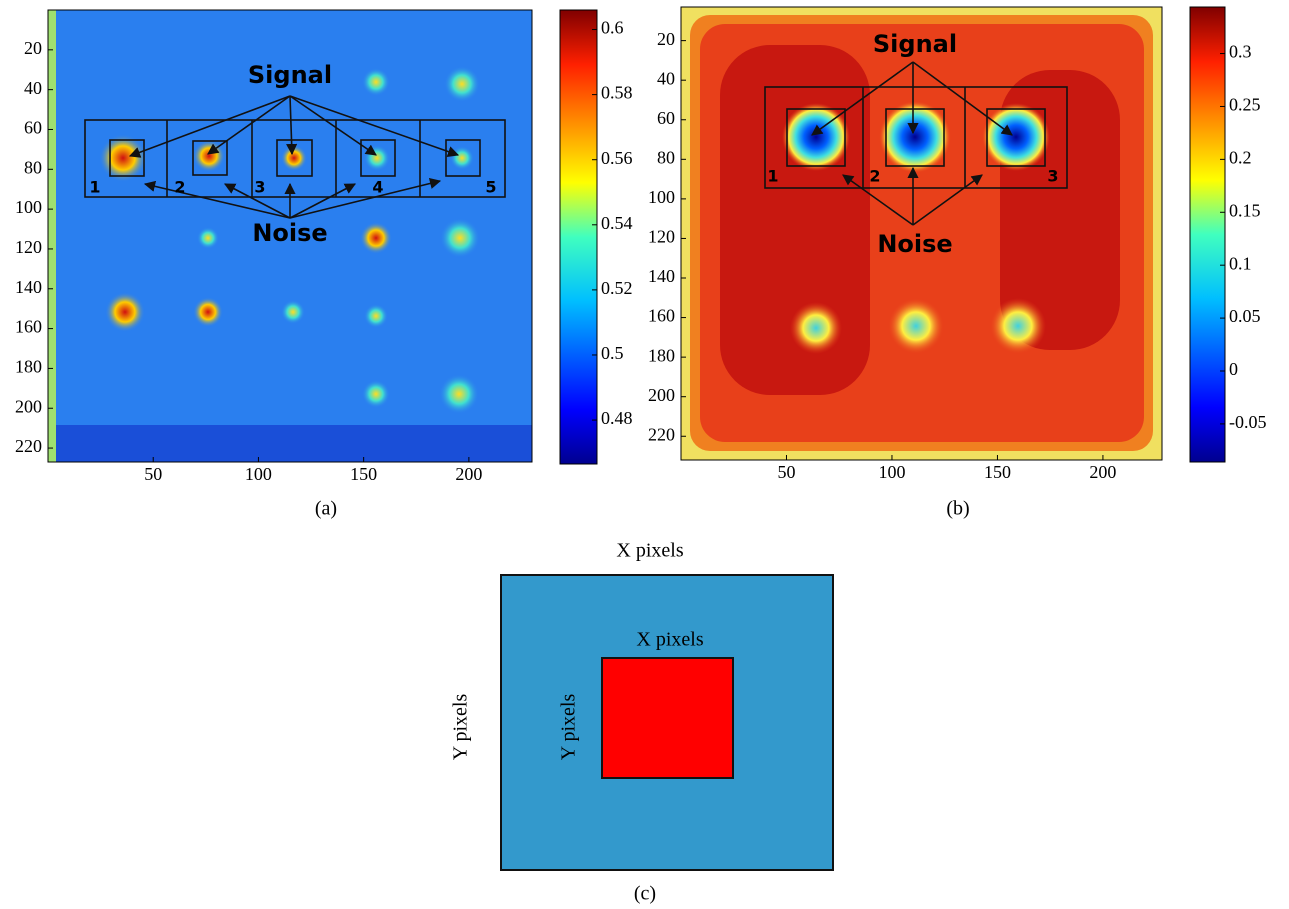 Image resolution: width=1289 pixels, height=909 pixels. I want to click on colorbar-tick-label: 0.52, so click(617, 288).